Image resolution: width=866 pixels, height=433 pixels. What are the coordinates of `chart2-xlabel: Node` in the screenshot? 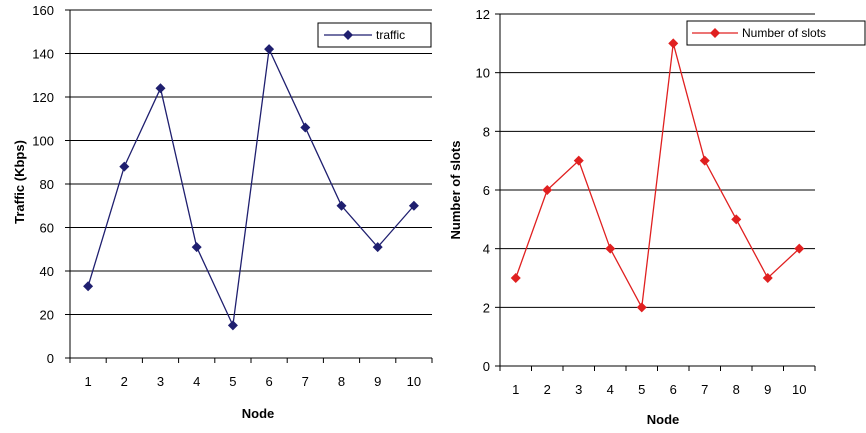 It's located at (663, 419).